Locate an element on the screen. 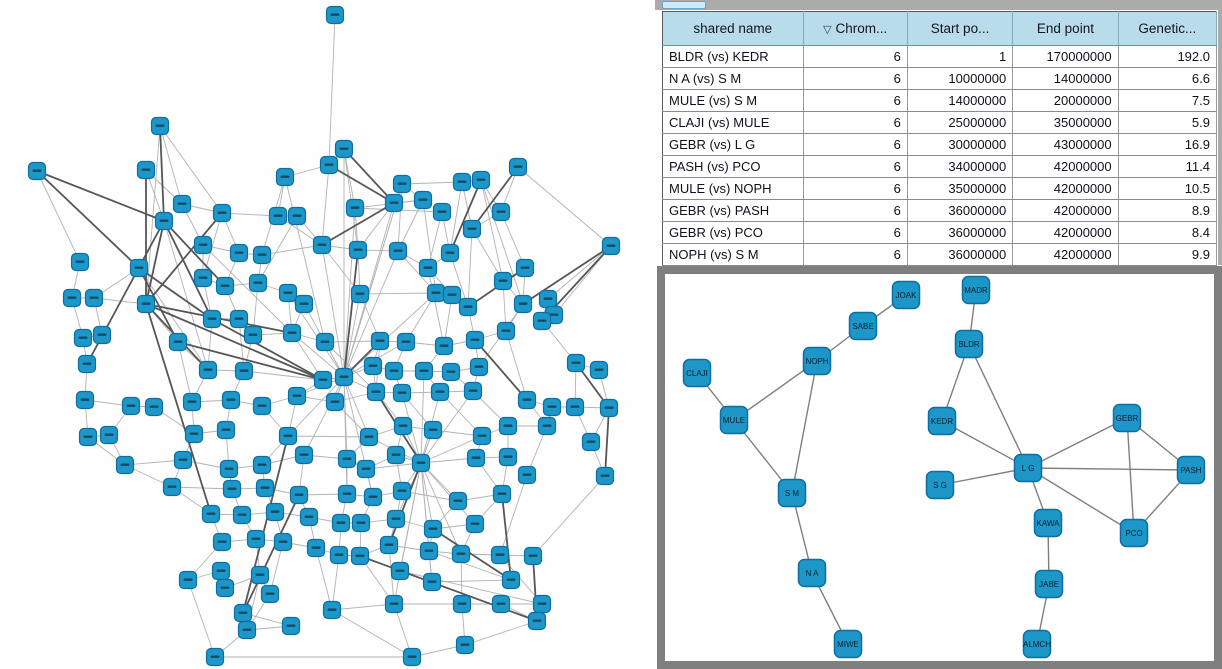  node-label: MIWE is located at coordinates (848, 644).